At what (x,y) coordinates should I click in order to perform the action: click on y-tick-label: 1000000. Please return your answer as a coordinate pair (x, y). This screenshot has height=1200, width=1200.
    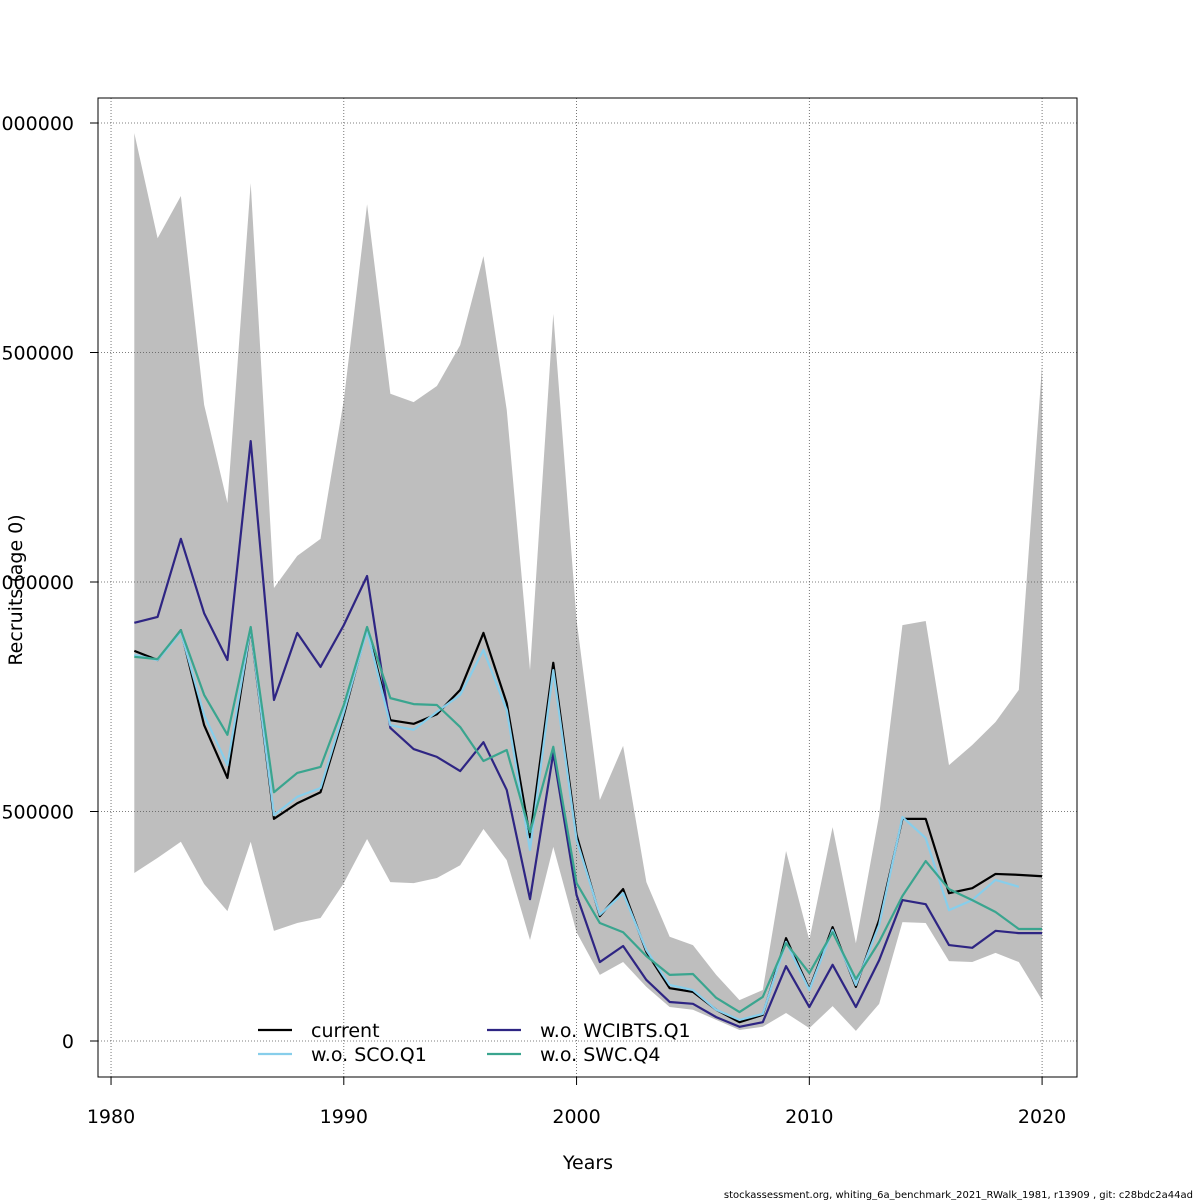
    Looking at the image, I should click on (37, 583).